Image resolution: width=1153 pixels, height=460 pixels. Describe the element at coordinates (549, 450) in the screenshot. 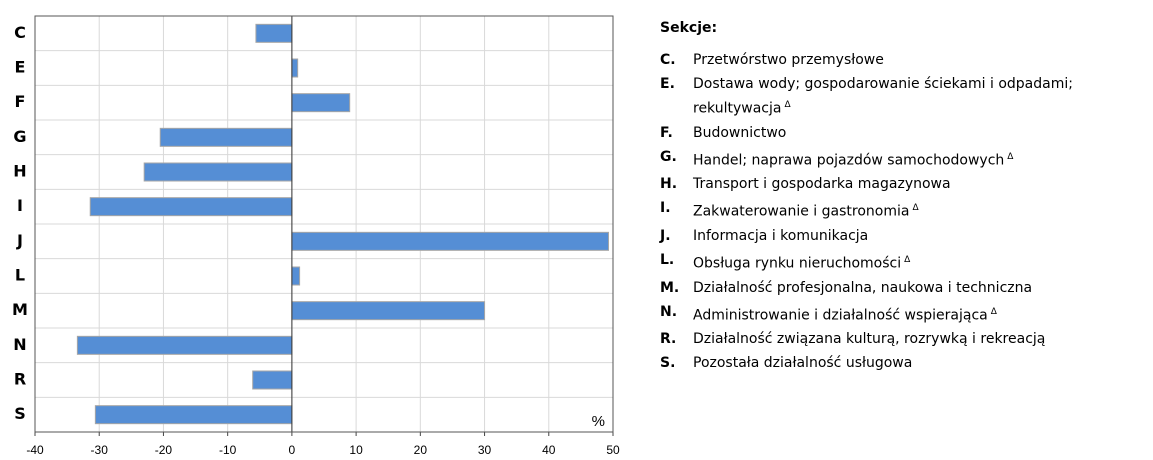

I see `x-tick-label: 40` at that location.